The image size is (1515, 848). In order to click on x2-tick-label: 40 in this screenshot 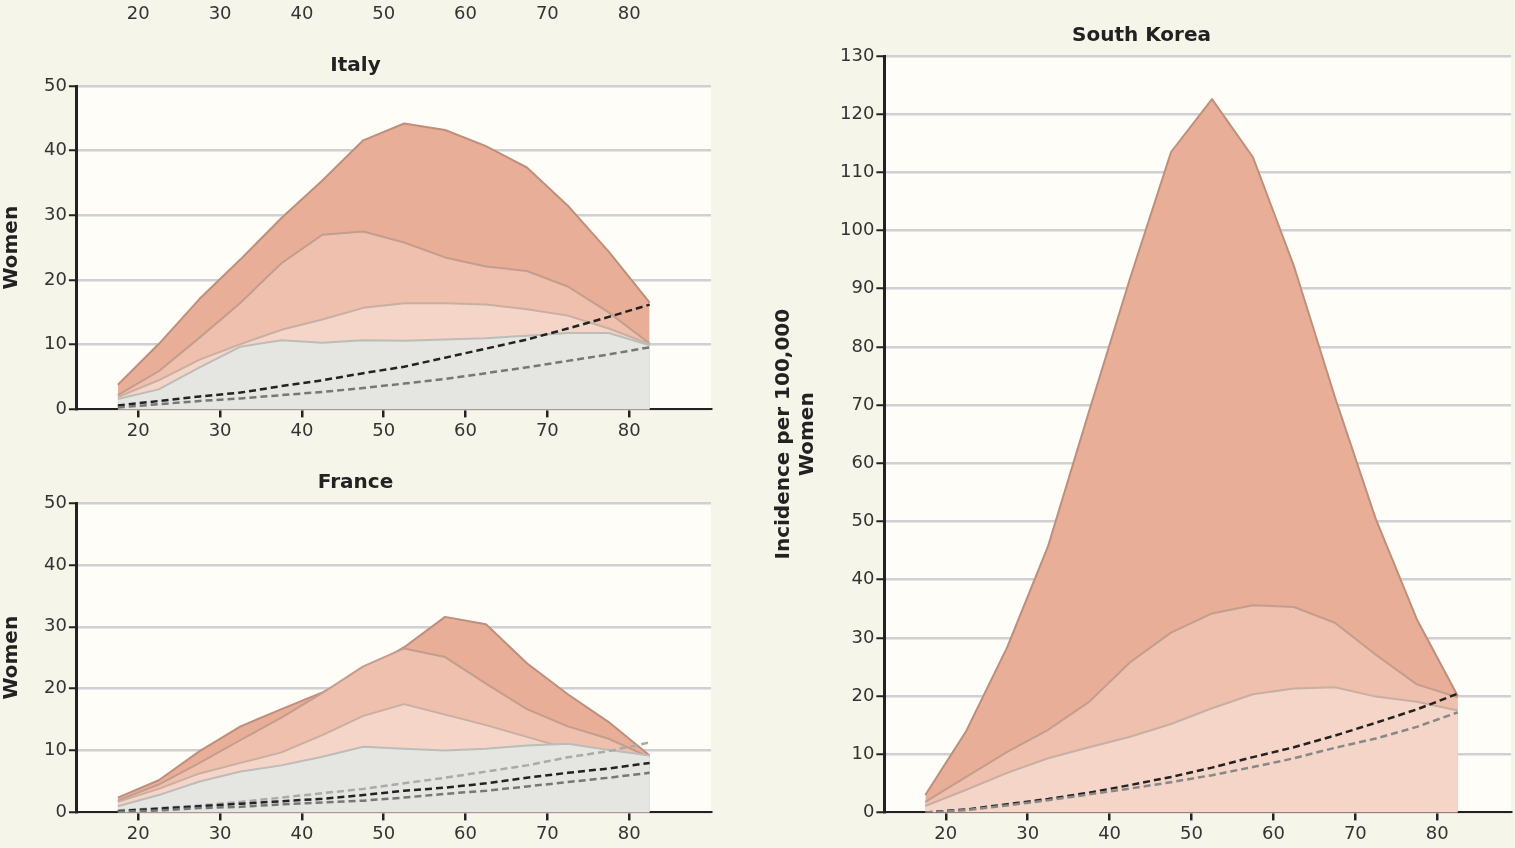, I will do `click(302, 429)`.